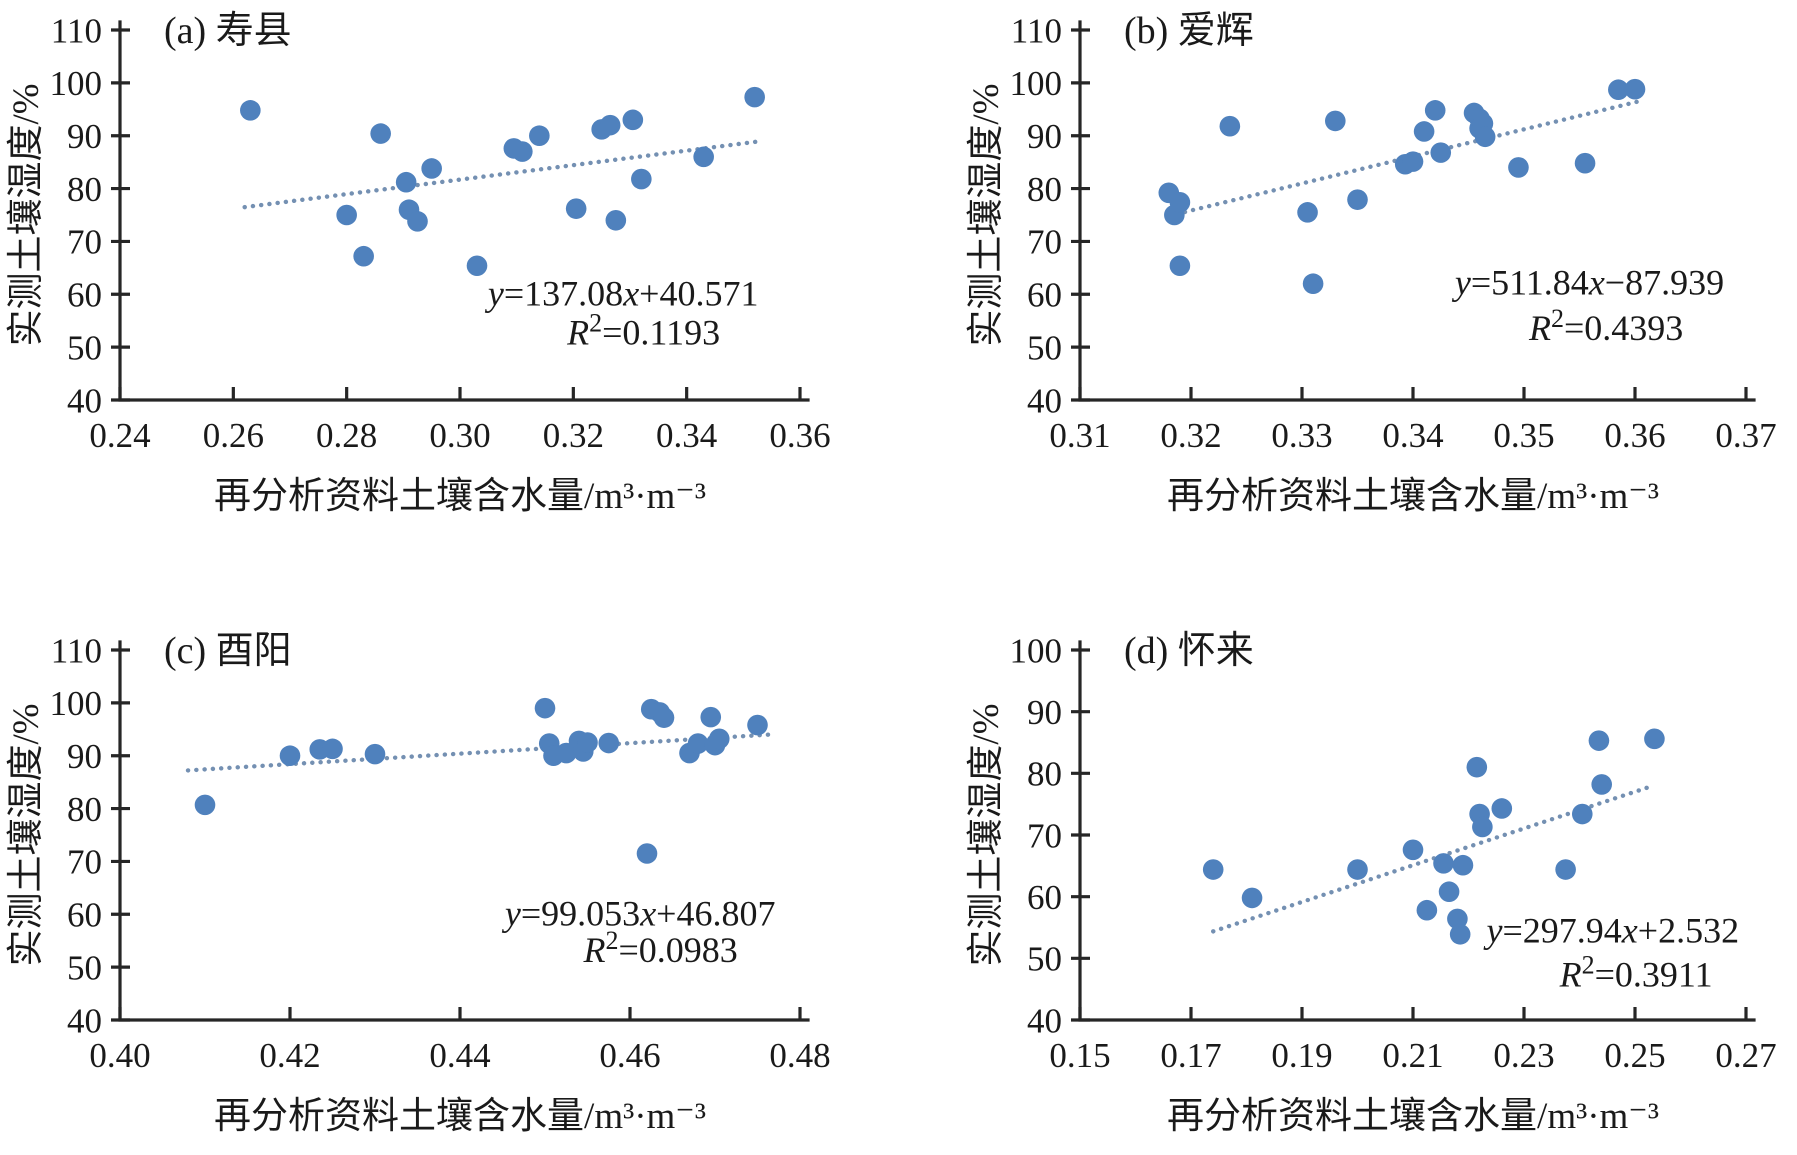  What do you see at coordinates (1301, 435) in the screenshot?
I see `x-tick-label: 0.33` at bounding box center [1301, 435].